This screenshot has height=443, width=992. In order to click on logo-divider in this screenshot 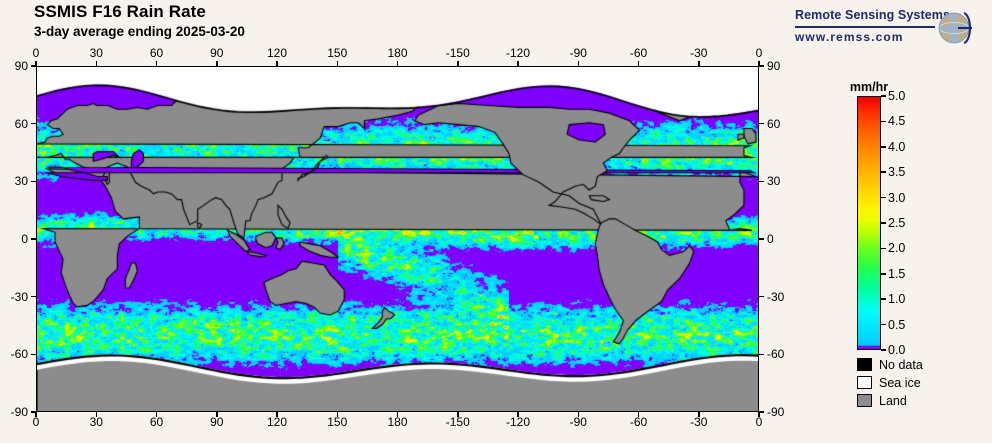, I will do `click(865, 27)`.